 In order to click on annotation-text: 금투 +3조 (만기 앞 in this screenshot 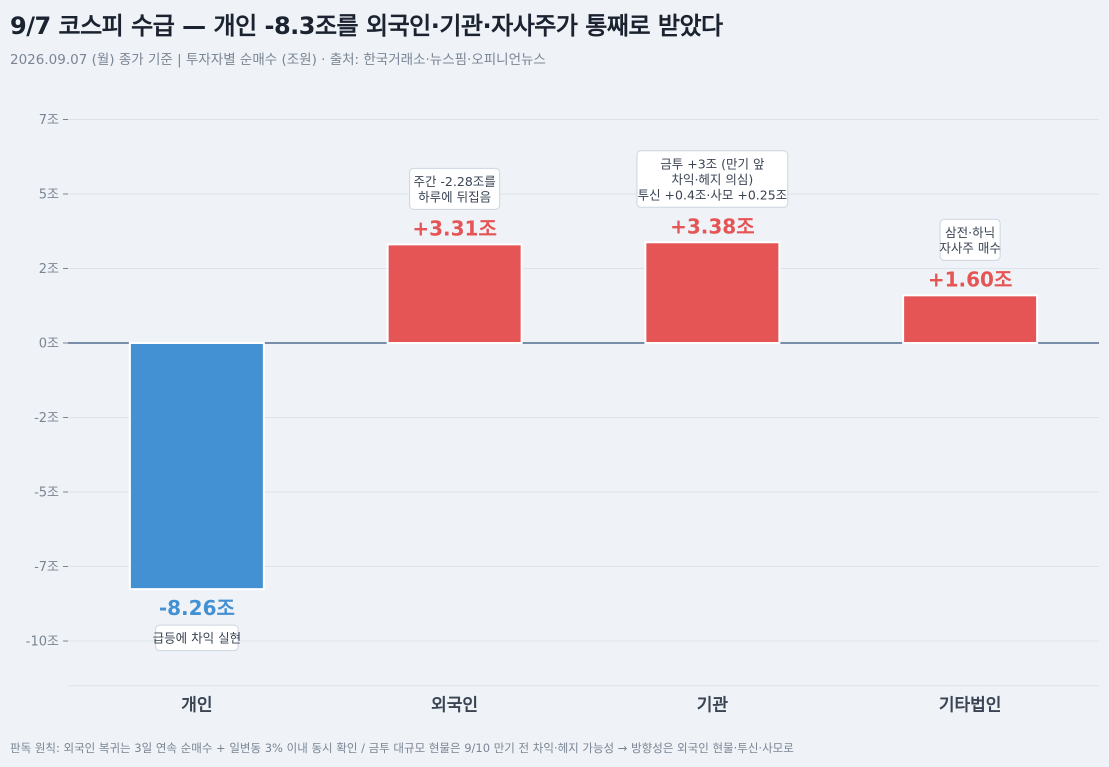, I will do `click(712, 163)`.